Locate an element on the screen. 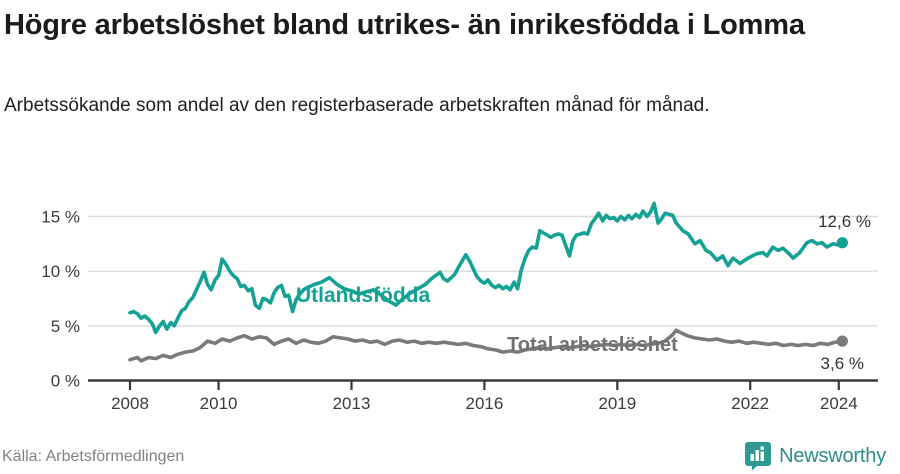  x-tick-label: 2016 is located at coordinates (484, 403).